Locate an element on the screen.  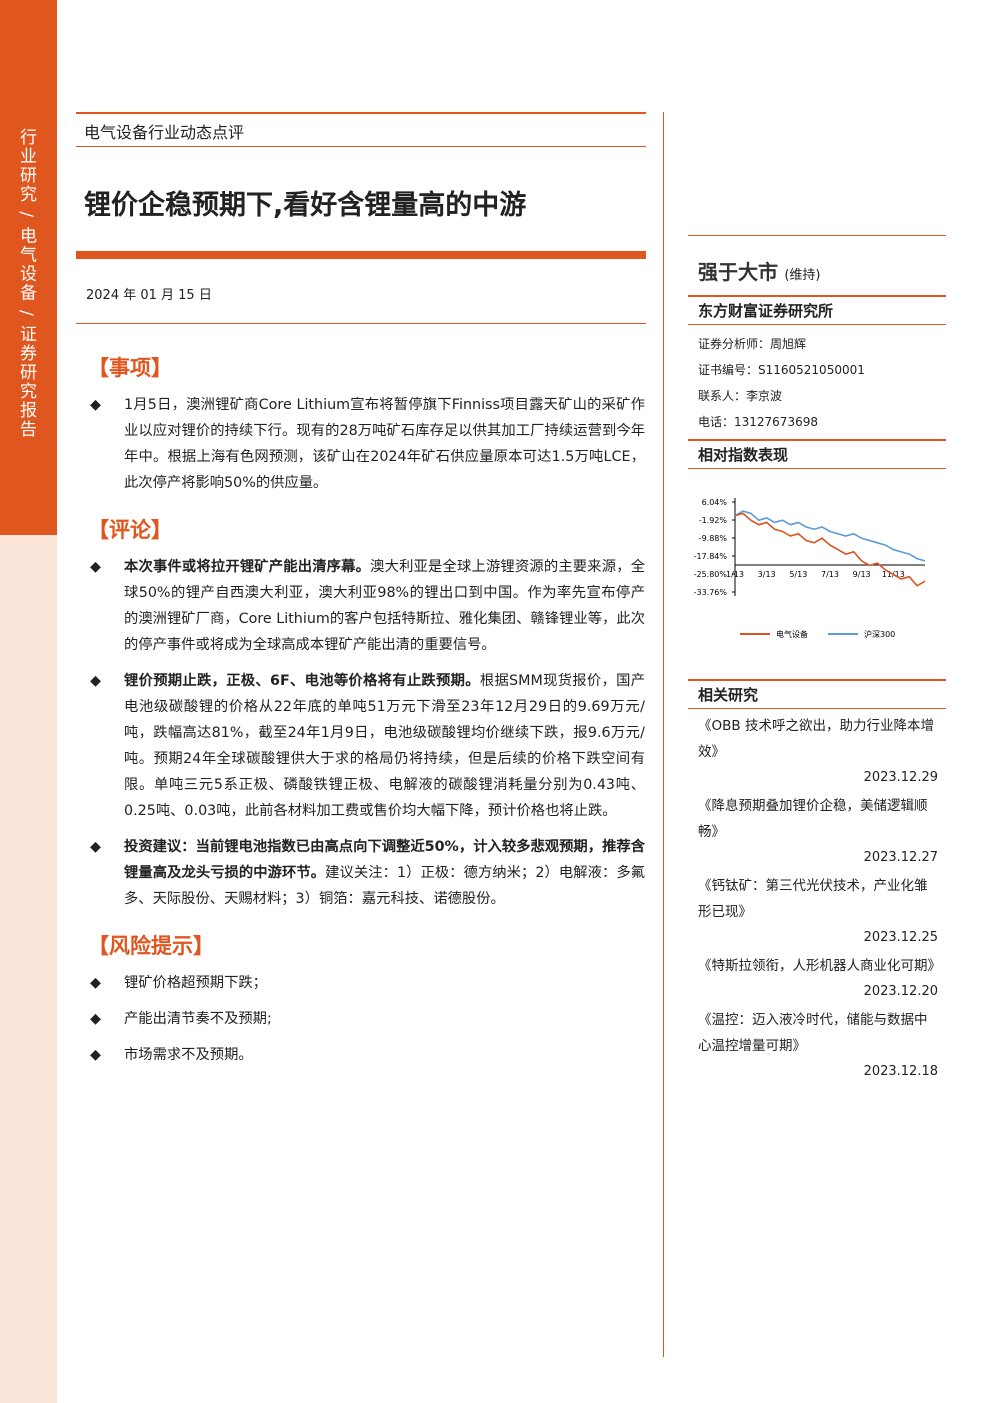
sidebar-top is located at coordinates (28, 267).